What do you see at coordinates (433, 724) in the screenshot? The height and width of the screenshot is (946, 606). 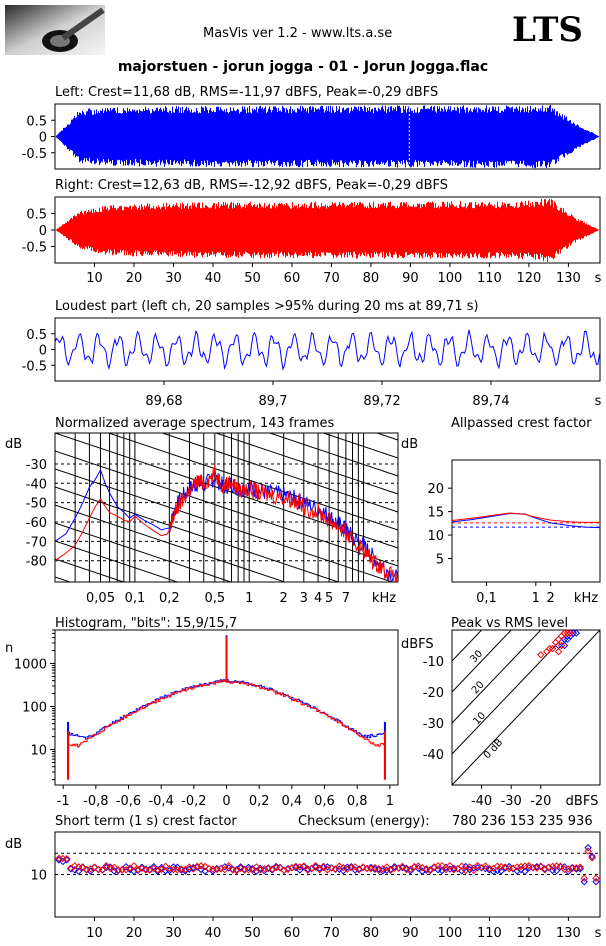 I see `peak-vs-rms-ytick-label: -30` at bounding box center [433, 724].